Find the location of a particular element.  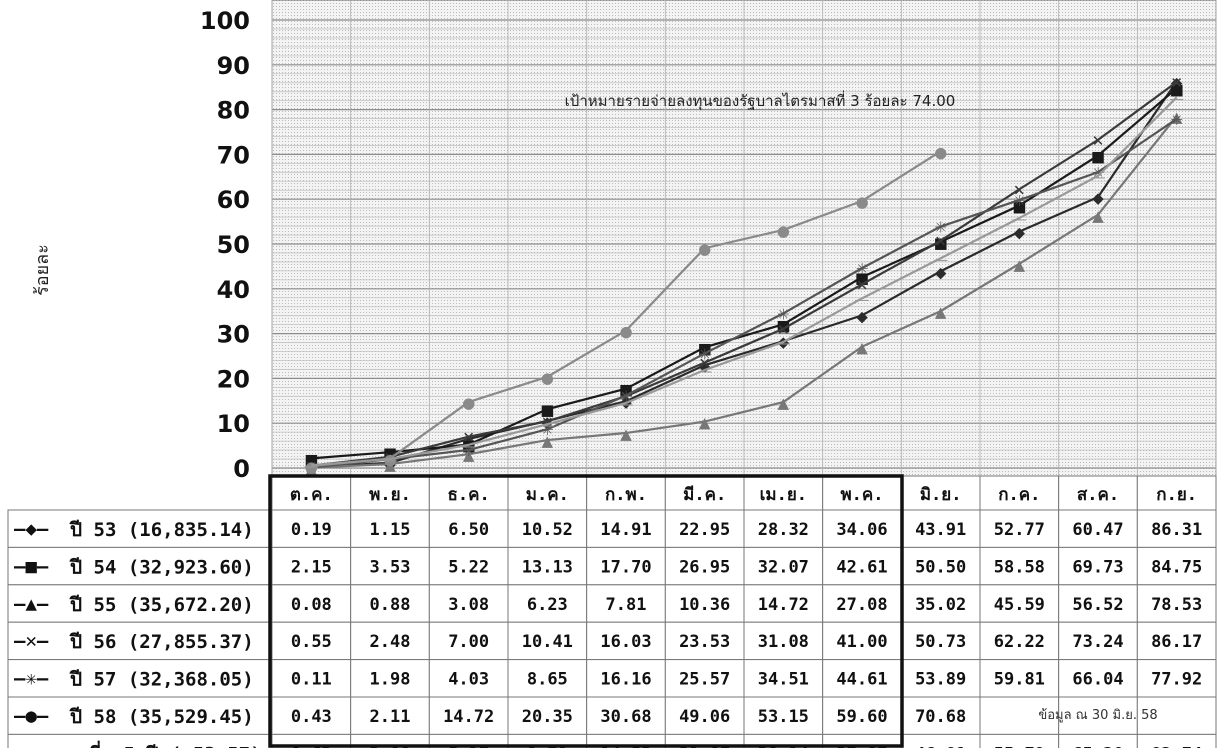

month-label: ส.ค. is located at coordinates (1098, 495).